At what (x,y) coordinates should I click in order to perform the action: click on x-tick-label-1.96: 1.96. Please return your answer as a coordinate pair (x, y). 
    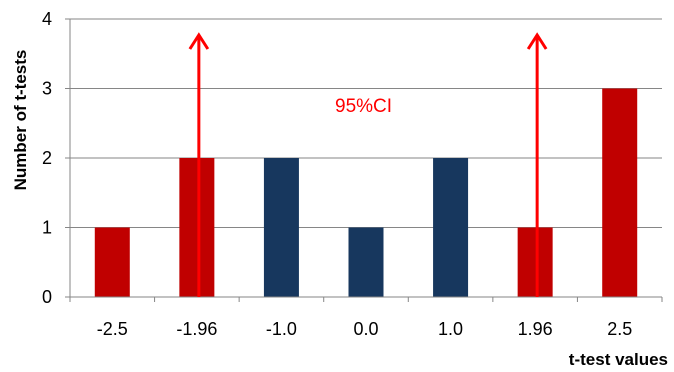
    Looking at the image, I should click on (535, 329).